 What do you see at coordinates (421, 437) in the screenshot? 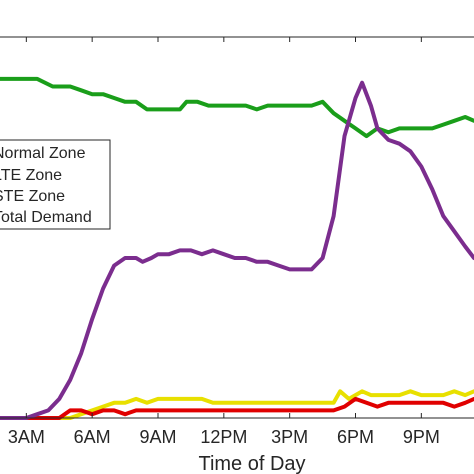
I see `x-tick-label: 9PM` at bounding box center [421, 437].